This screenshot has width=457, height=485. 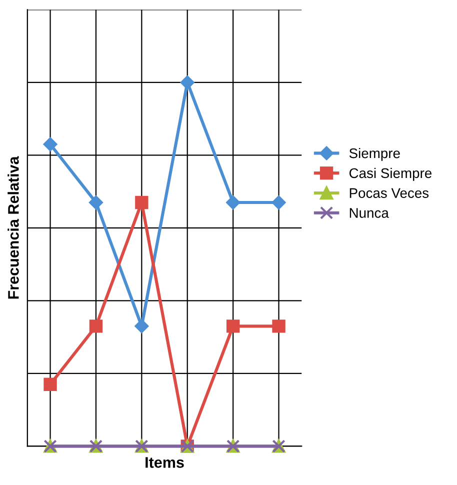 What do you see at coordinates (389, 193) in the screenshot?
I see `legend-label: Pocas Veces` at bounding box center [389, 193].